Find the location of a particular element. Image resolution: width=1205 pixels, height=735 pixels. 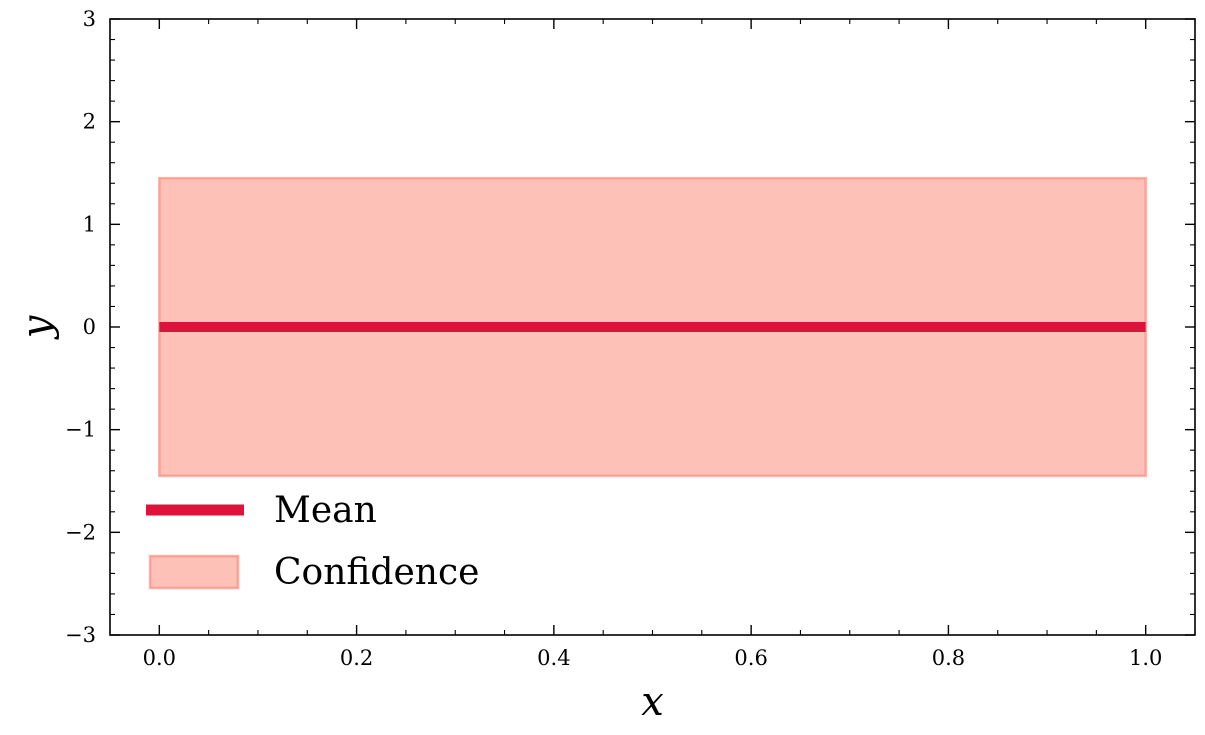

y-tick-label: −1 is located at coordinates (80, 430).